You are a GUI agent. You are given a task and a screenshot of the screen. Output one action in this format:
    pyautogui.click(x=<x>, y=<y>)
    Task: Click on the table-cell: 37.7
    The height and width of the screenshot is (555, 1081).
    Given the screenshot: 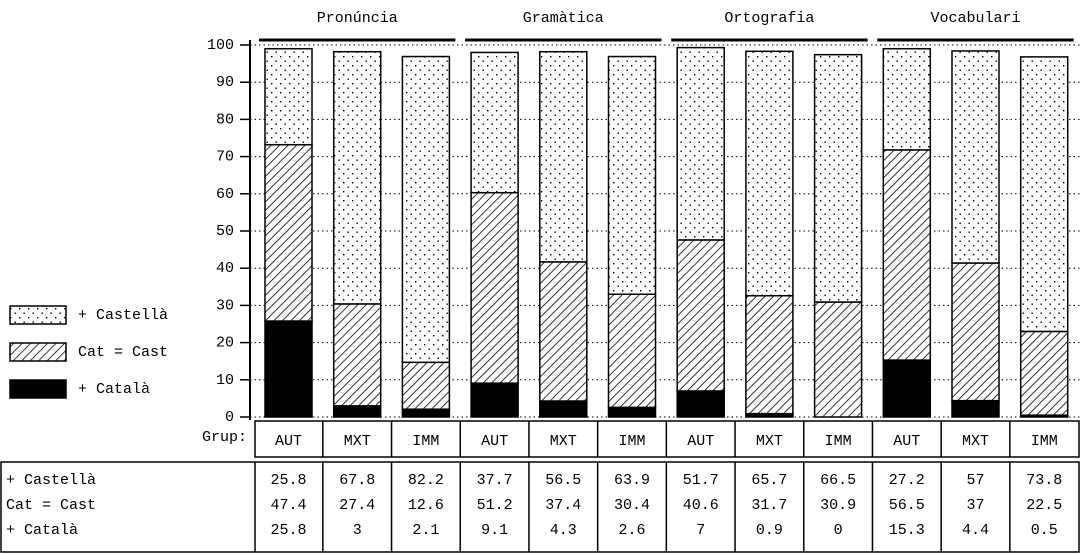 What is the action you would take?
    pyautogui.click(x=495, y=480)
    